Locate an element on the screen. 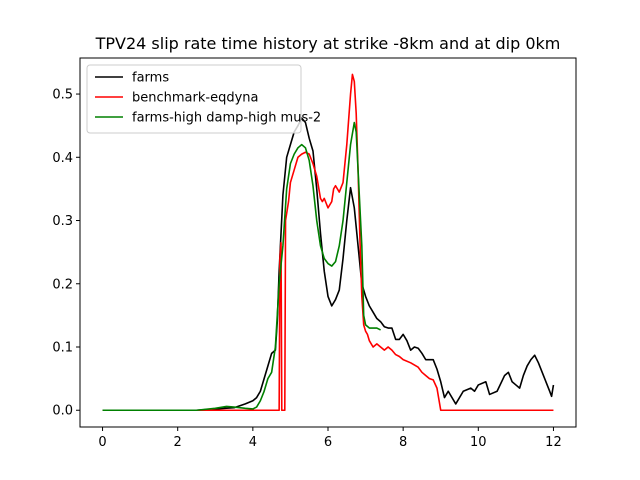  legend-label-2: benchmark-eqdyna is located at coordinates (195, 98).